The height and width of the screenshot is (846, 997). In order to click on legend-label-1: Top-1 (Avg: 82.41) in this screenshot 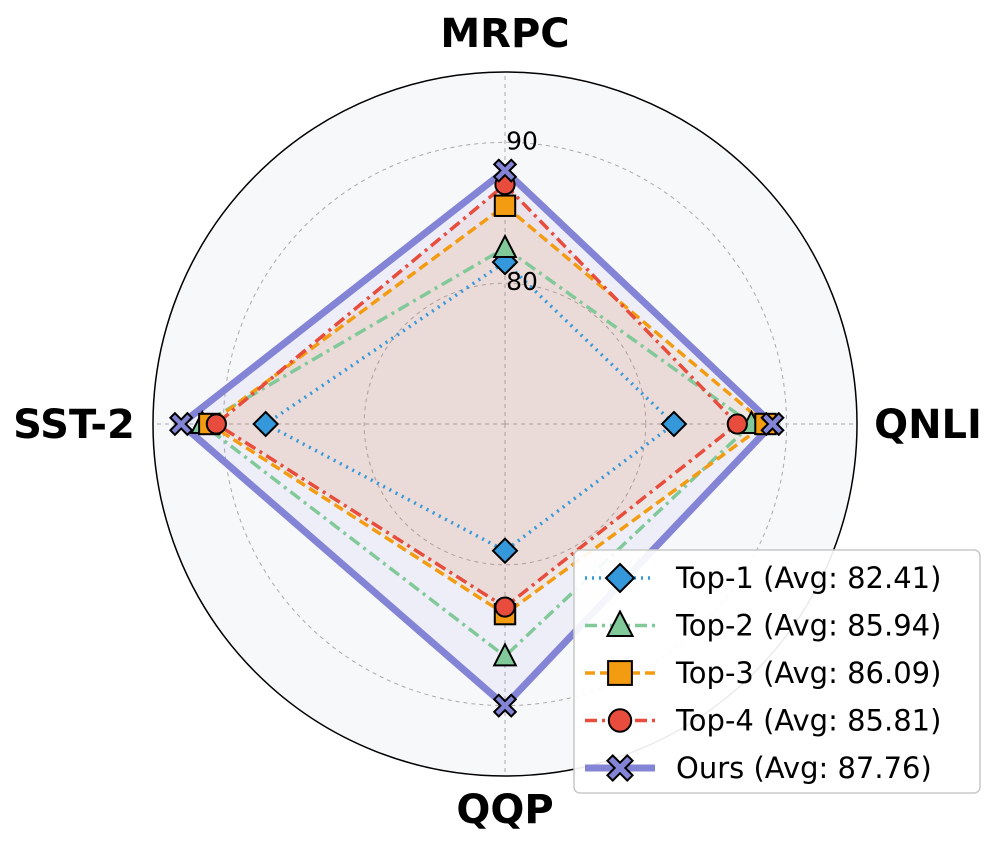, I will do `click(808, 578)`.